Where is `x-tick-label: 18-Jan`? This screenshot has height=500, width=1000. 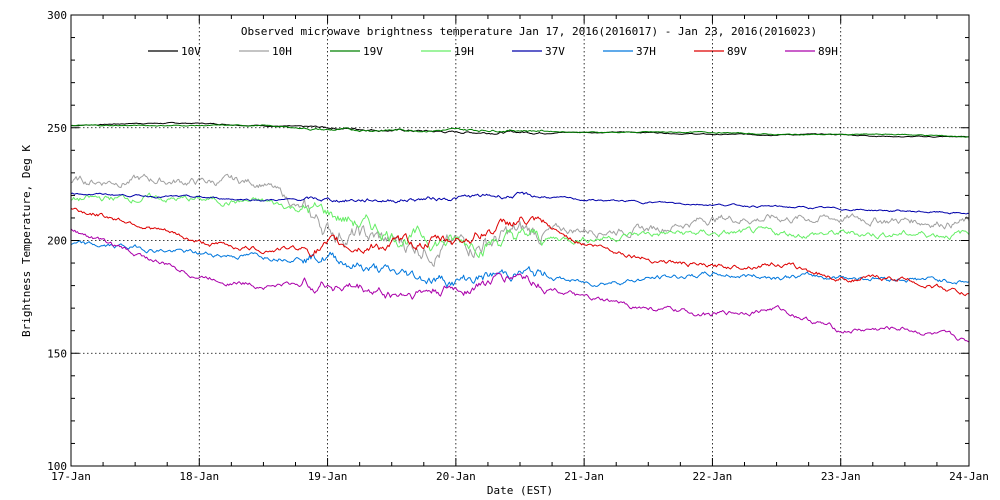
x-tick-label: 18-Jan is located at coordinates (199, 476).